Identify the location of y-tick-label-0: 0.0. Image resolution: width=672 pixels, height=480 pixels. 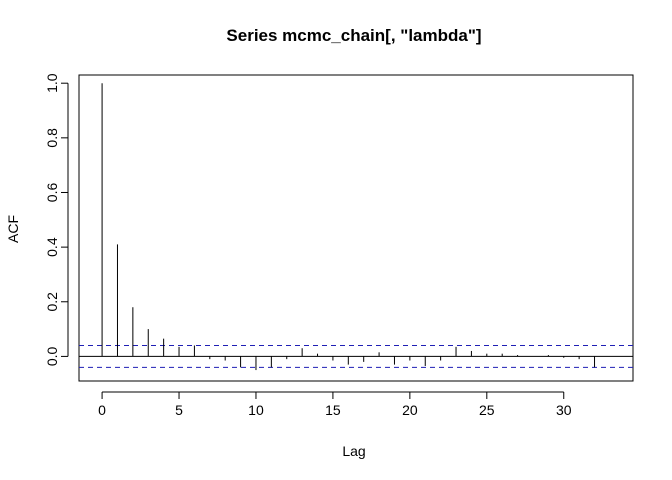
(52, 356).